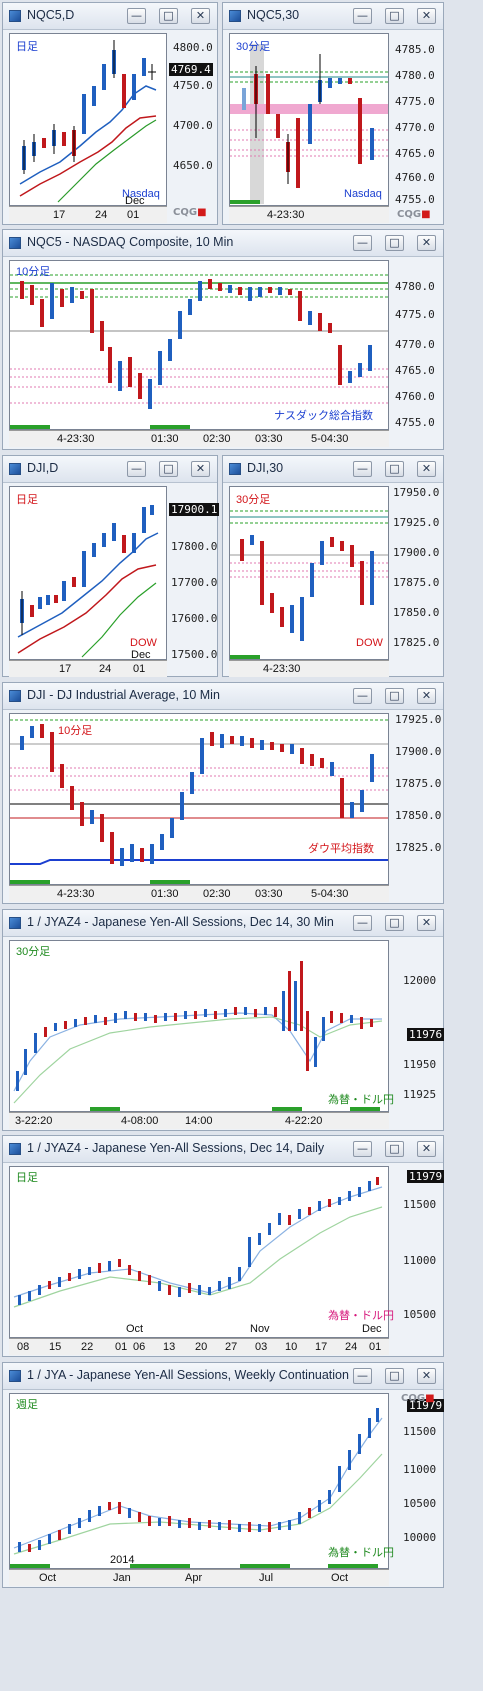  Describe the element at coordinates (199, 1121) in the screenshot. I see `x-tick: 14:00` at that location.